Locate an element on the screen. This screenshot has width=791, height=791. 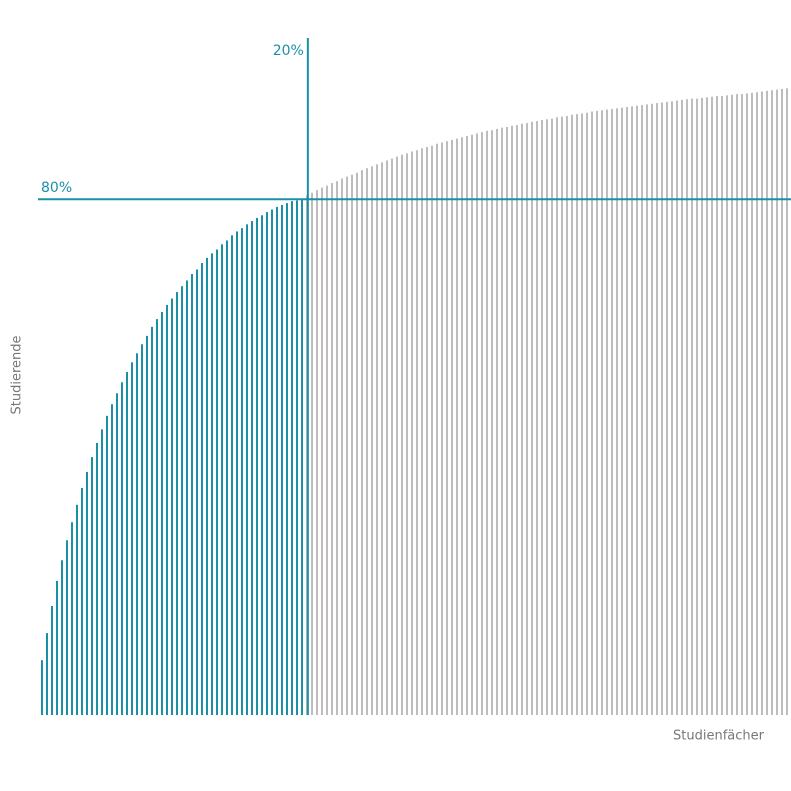
reference-label-y: 80% is located at coordinates (56, 188).